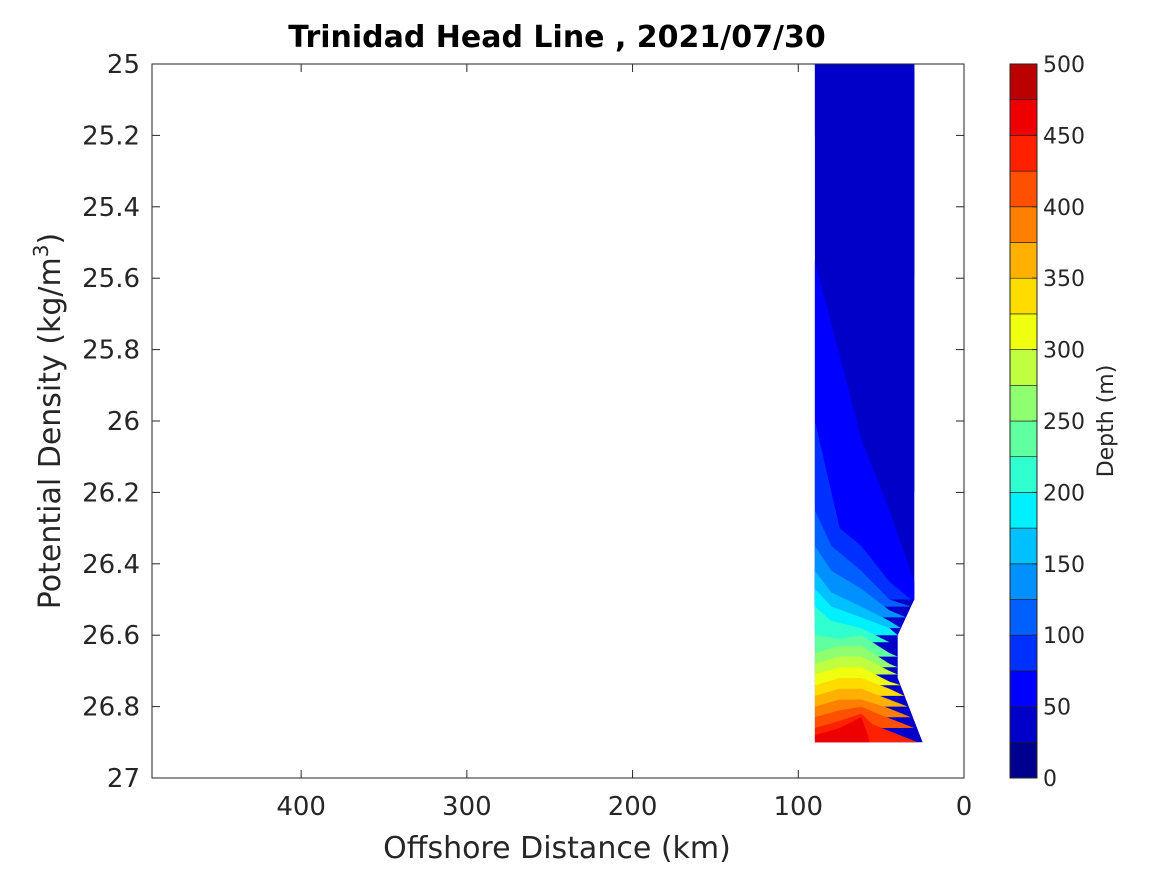  I want to click on colorbar-swatches, so click(1023, 421).